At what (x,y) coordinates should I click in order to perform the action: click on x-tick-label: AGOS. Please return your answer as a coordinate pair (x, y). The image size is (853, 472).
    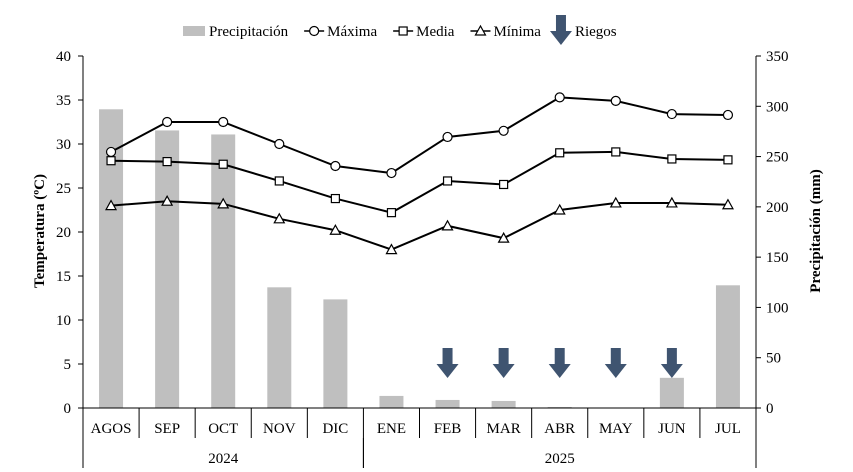
    Looking at the image, I should click on (111, 429).